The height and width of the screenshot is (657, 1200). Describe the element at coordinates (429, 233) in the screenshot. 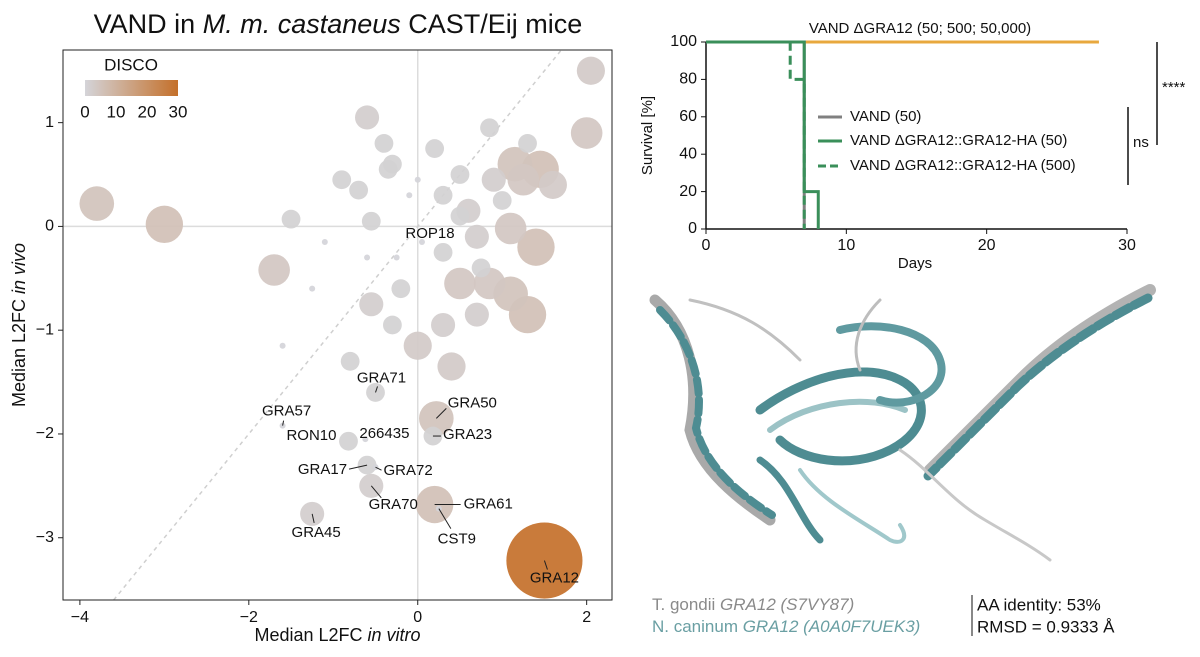

I see `point-label: ROP18` at that location.